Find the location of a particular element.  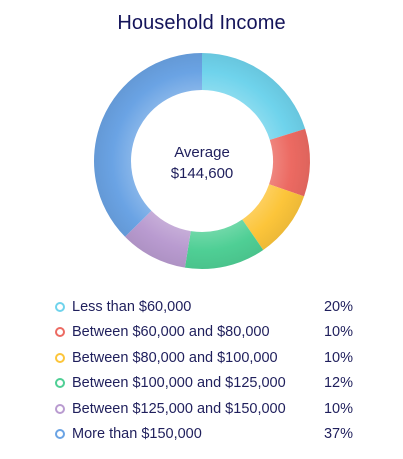

legend-label: Between $125,000 and $150,000 is located at coordinates (179, 408).